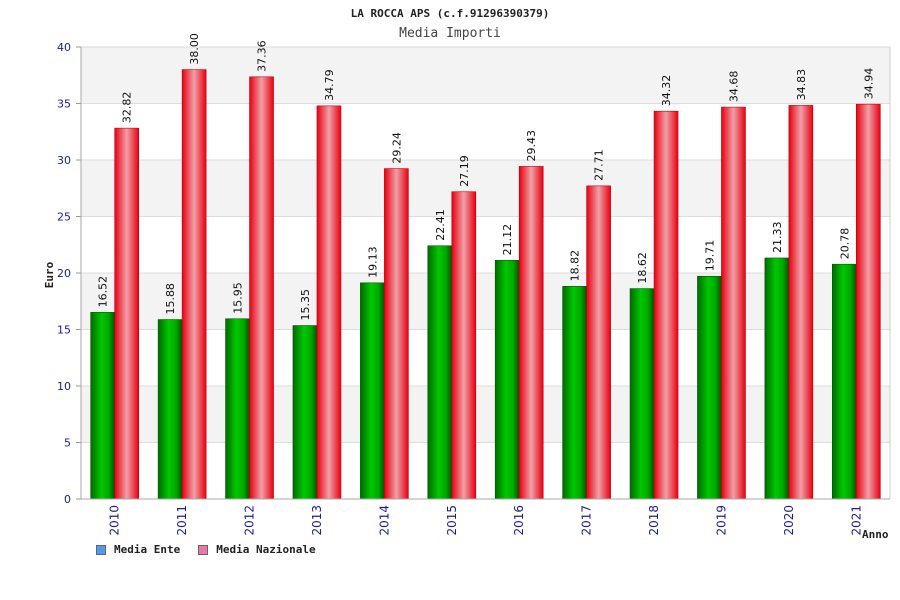 This screenshot has width=900, height=600. What do you see at coordinates (598, 342) in the screenshot?
I see `bar-media-nazionale-2017` at bounding box center [598, 342].